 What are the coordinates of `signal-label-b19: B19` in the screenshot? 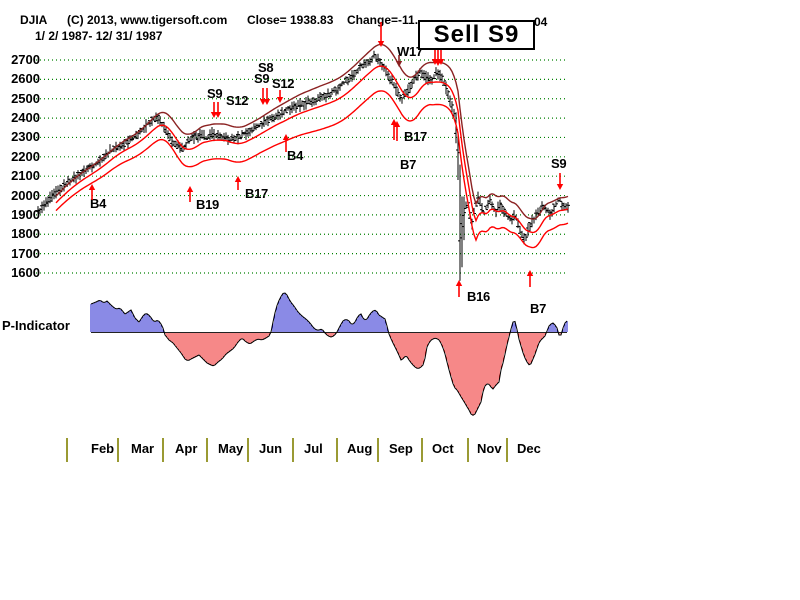 It's located at (207, 204).